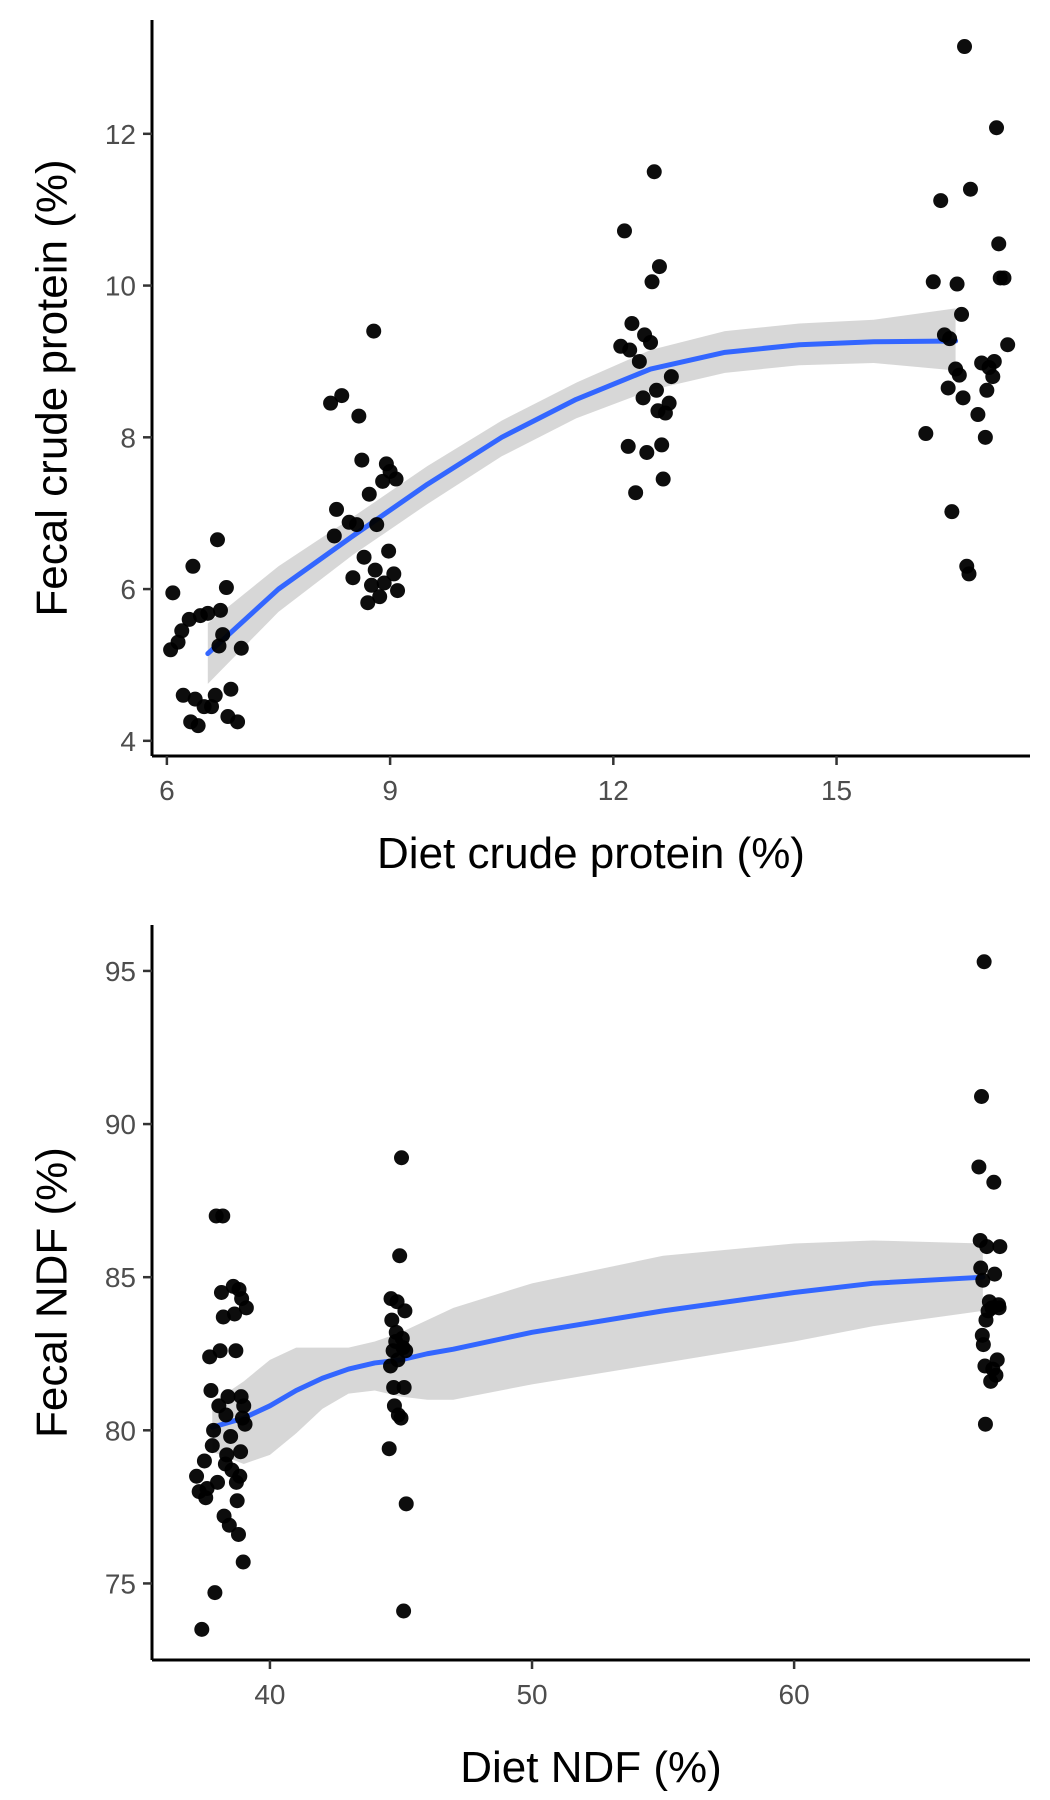 Image resolution: width=1050 pixels, height=1800 pixels. I want to click on y-tick-label: 75, so click(120, 1583).